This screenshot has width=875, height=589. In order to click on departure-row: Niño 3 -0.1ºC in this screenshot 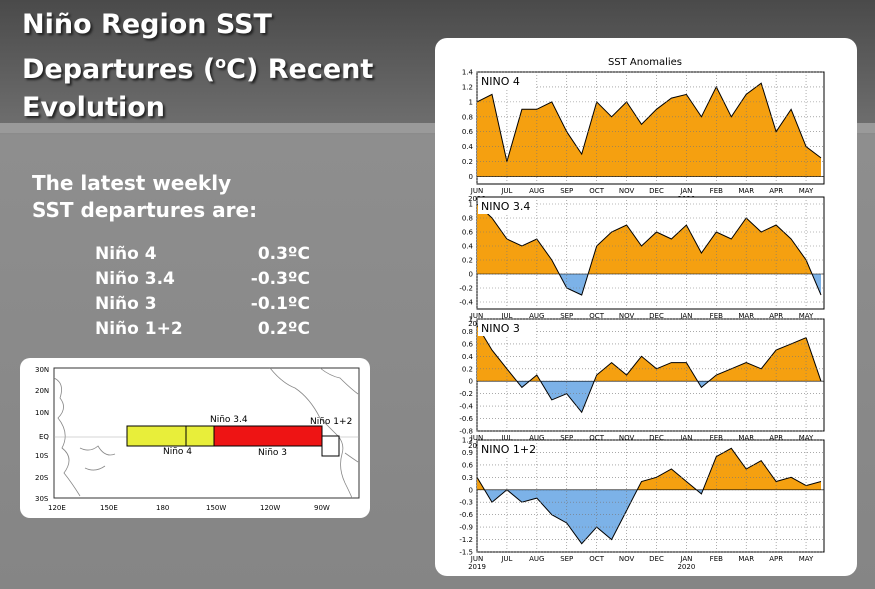, I will do `click(202, 306)`.